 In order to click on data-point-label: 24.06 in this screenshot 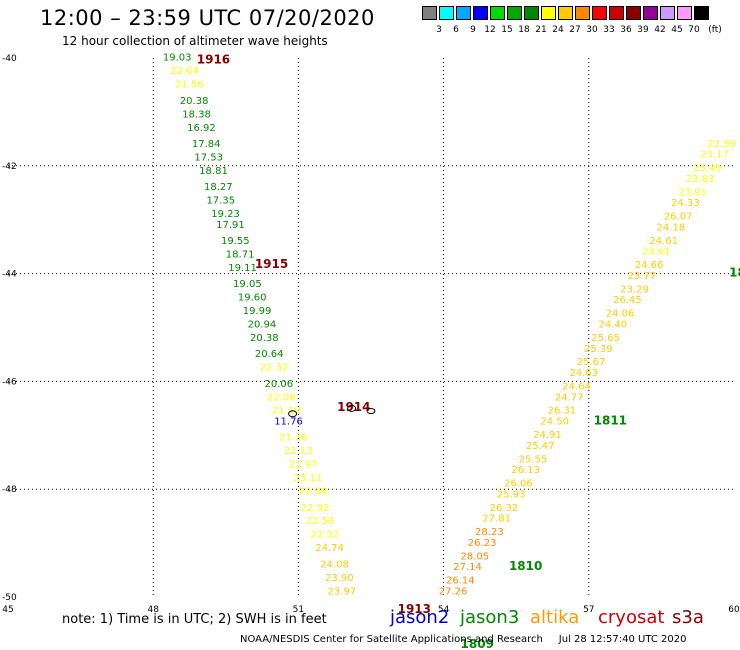, I will do `click(620, 314)`.